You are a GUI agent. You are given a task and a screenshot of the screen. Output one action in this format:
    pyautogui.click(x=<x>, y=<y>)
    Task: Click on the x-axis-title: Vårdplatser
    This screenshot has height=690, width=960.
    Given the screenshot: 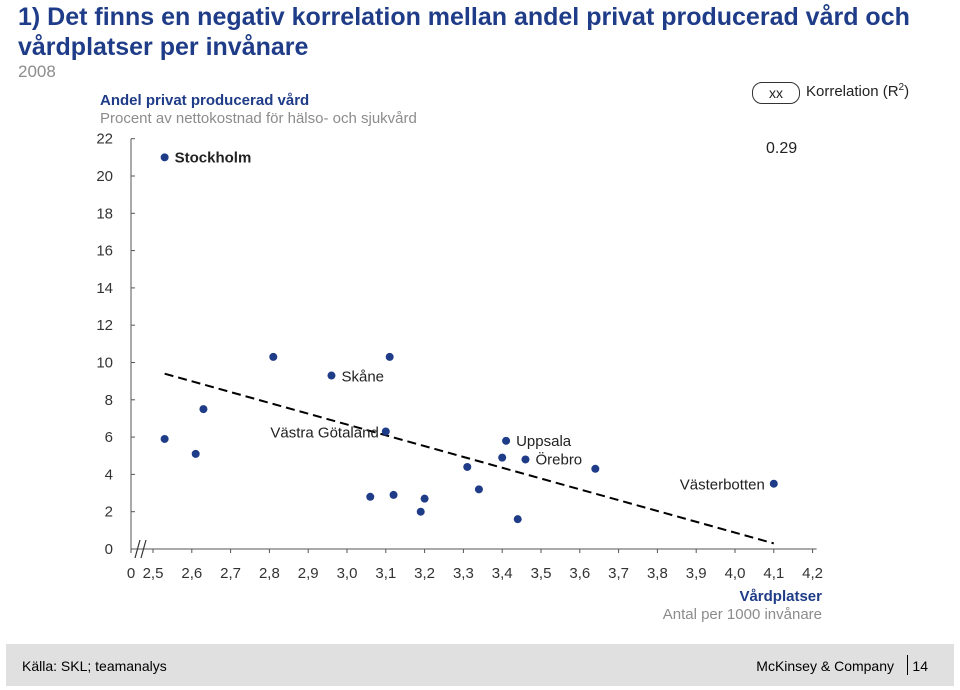 What is the action you would take?
    pyautogui.click(x=780, y=596)
    